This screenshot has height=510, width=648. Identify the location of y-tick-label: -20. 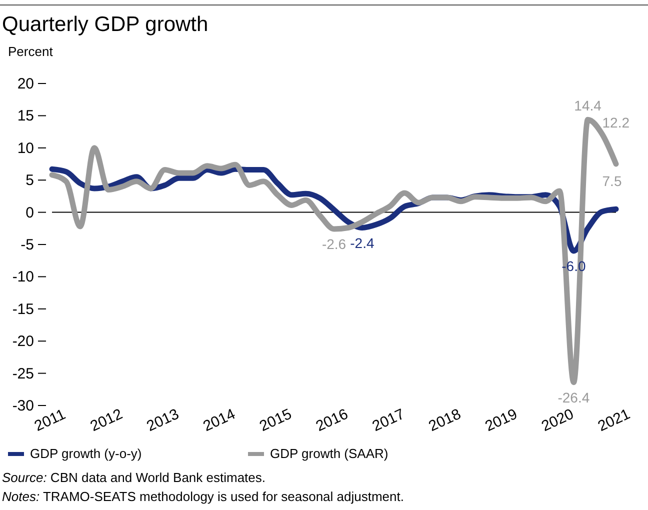
(23, 341).